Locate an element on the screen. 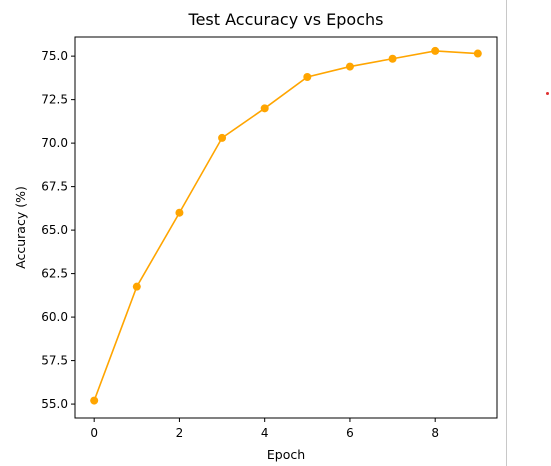 This screenshot has width=551, height=466. y-tick-label: 65.0 is located at coordinates (54, 230).